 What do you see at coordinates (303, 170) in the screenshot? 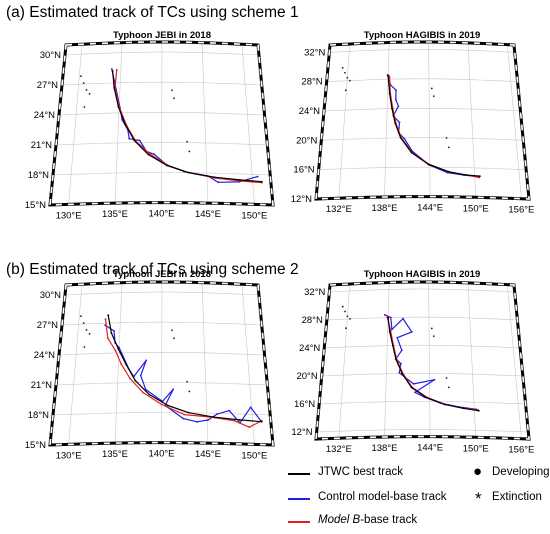
I see `lat-tick-label: 16°N` at bounding box center [303, 170].